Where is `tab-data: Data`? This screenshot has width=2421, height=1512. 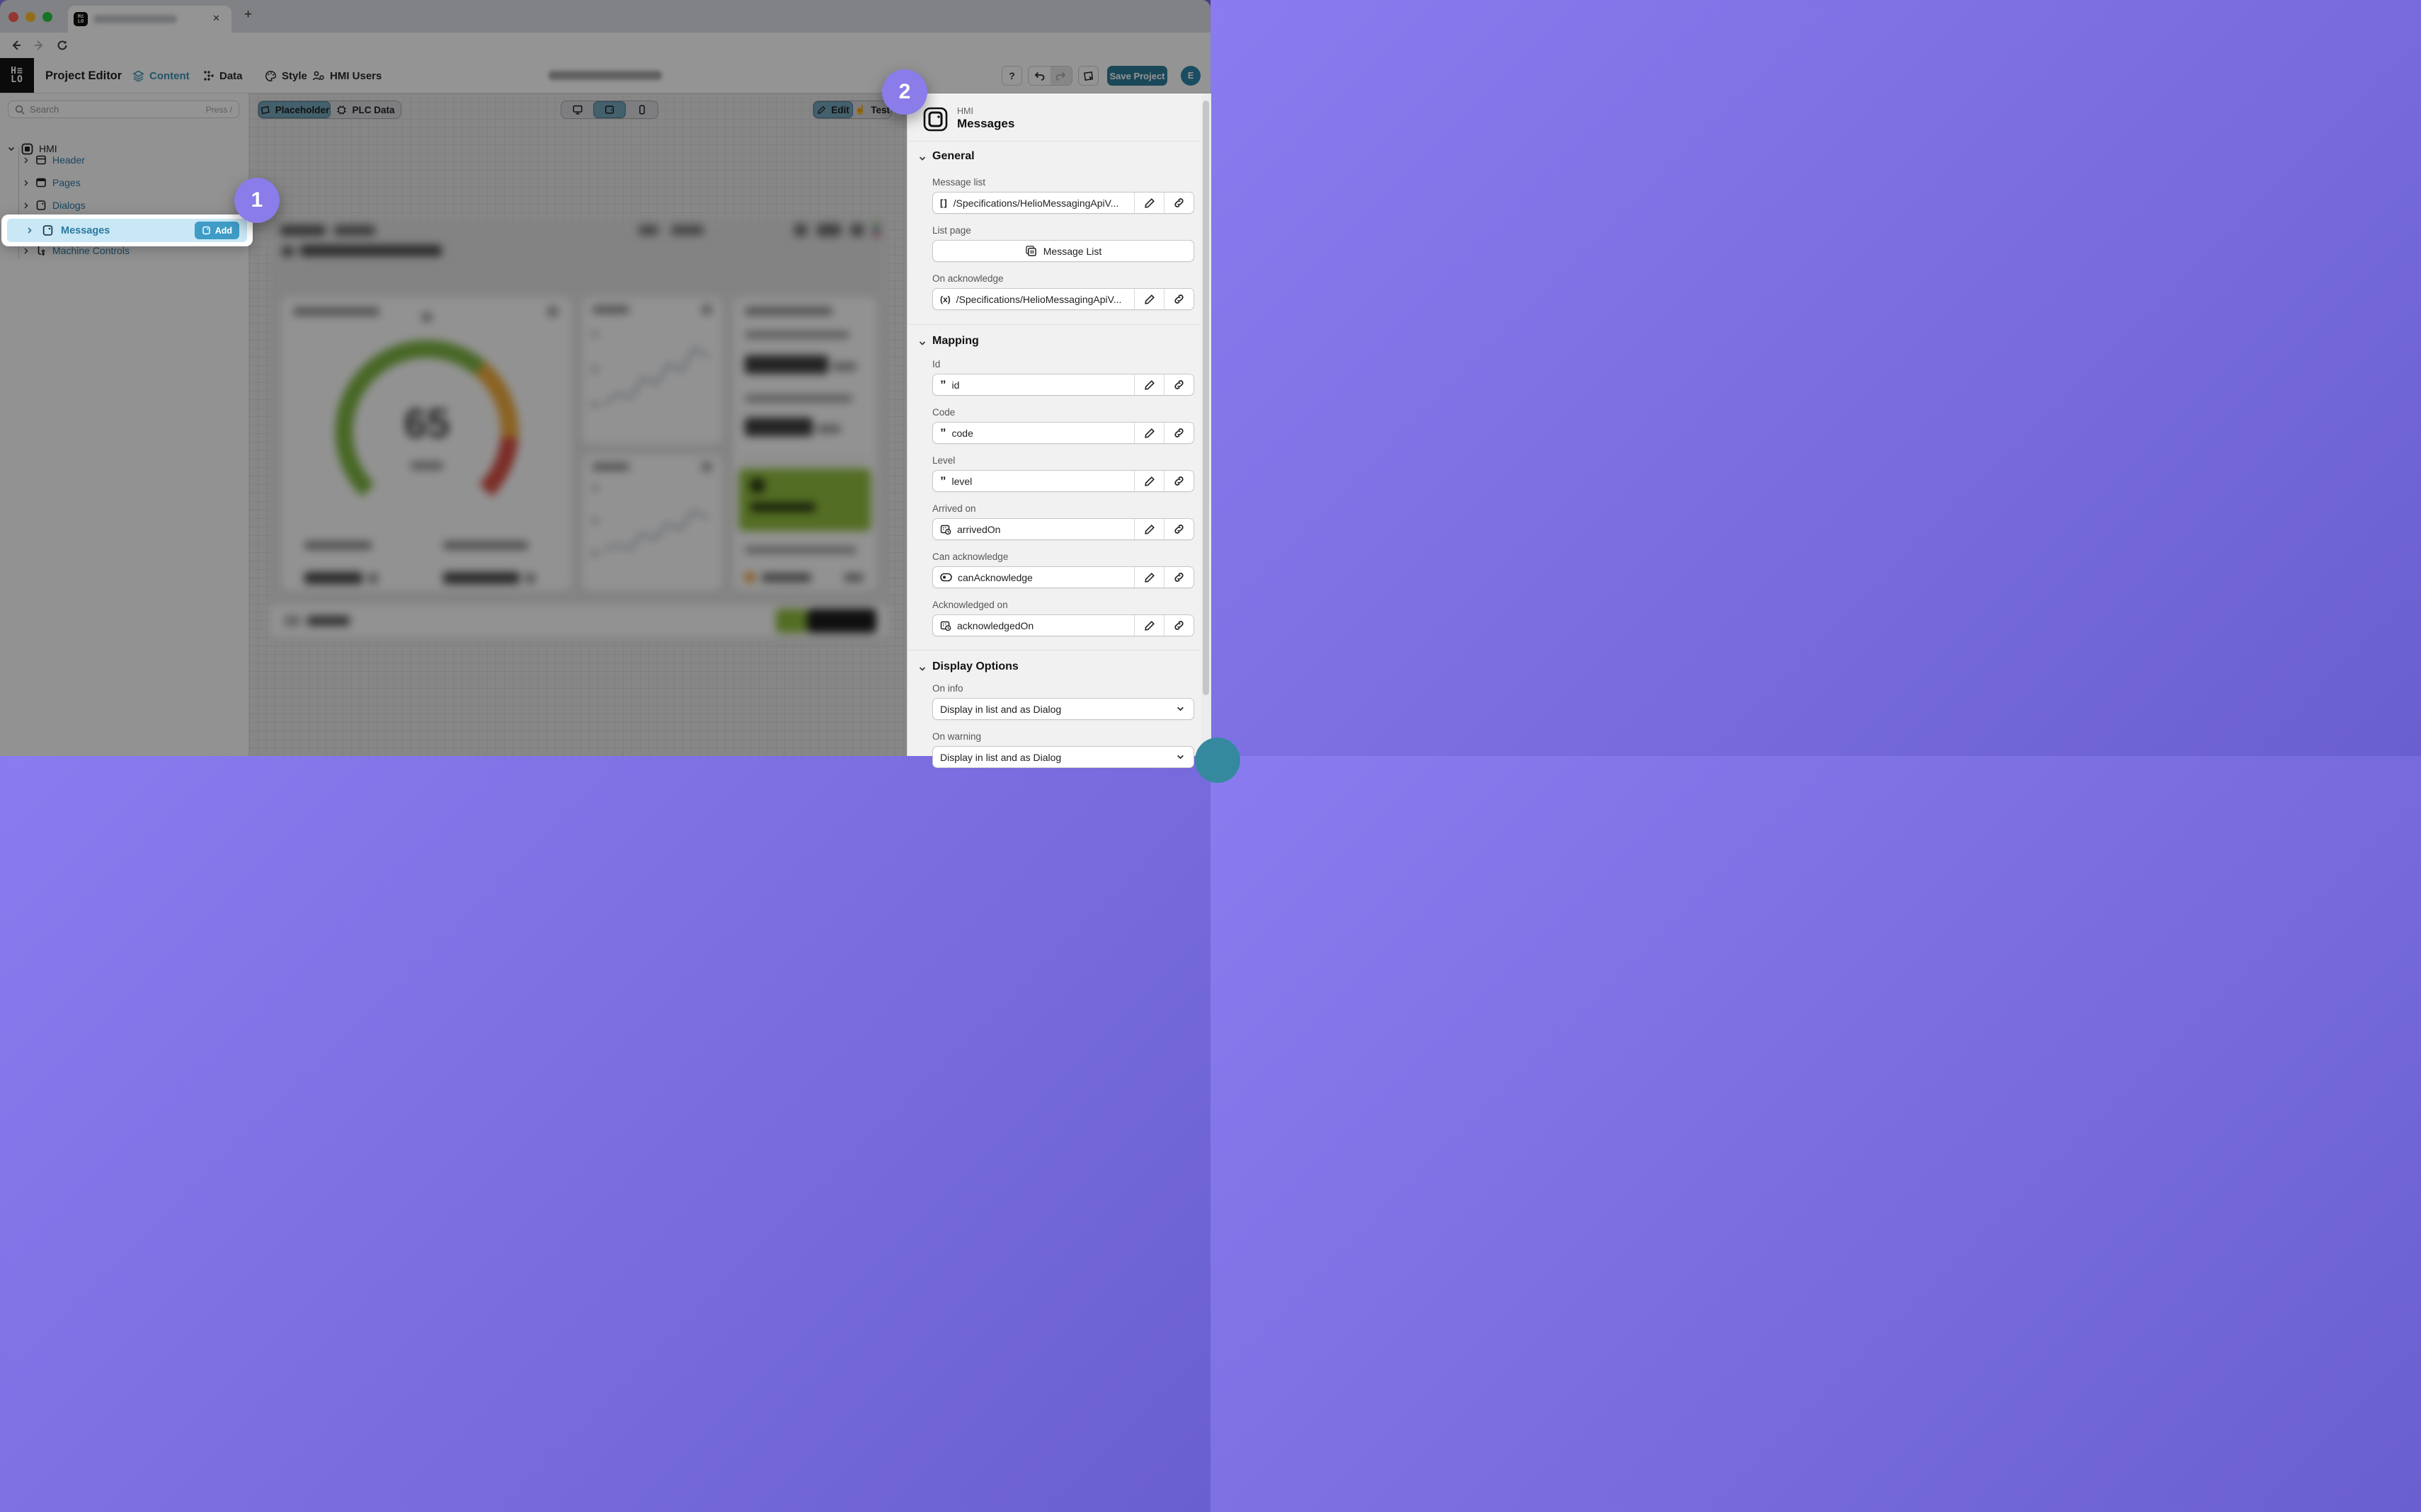
tab-data: Data is located at coordinates (223, 75).